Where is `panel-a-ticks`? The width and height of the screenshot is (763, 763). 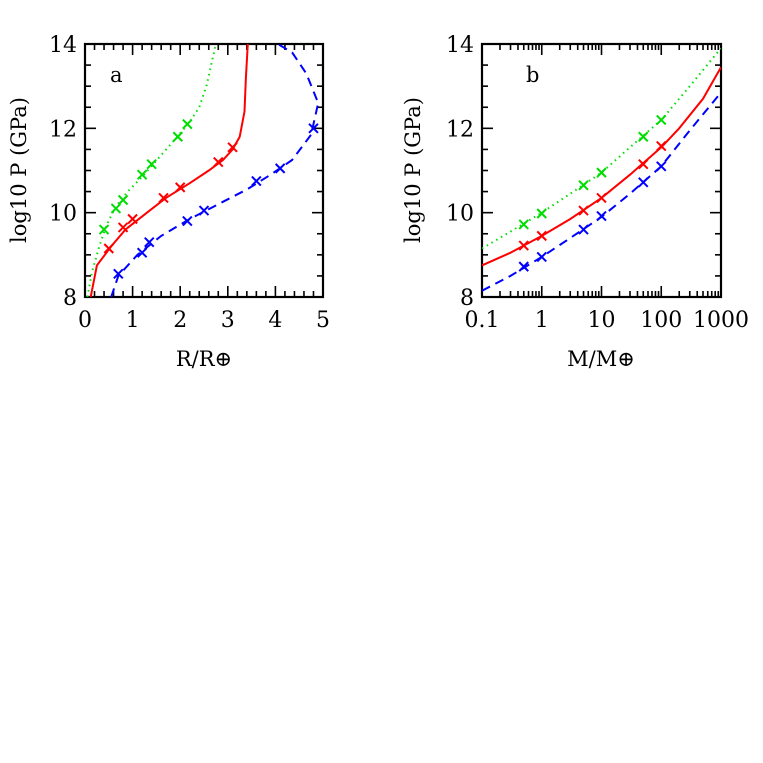
panel-a-ticks is located at coordinates (204, 170).